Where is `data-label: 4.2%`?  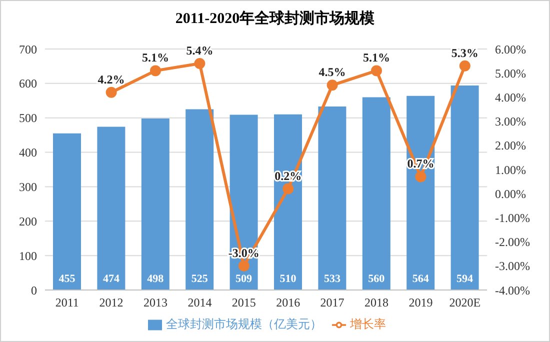
data-label: 4.2% is located at coordinates (111, 79).